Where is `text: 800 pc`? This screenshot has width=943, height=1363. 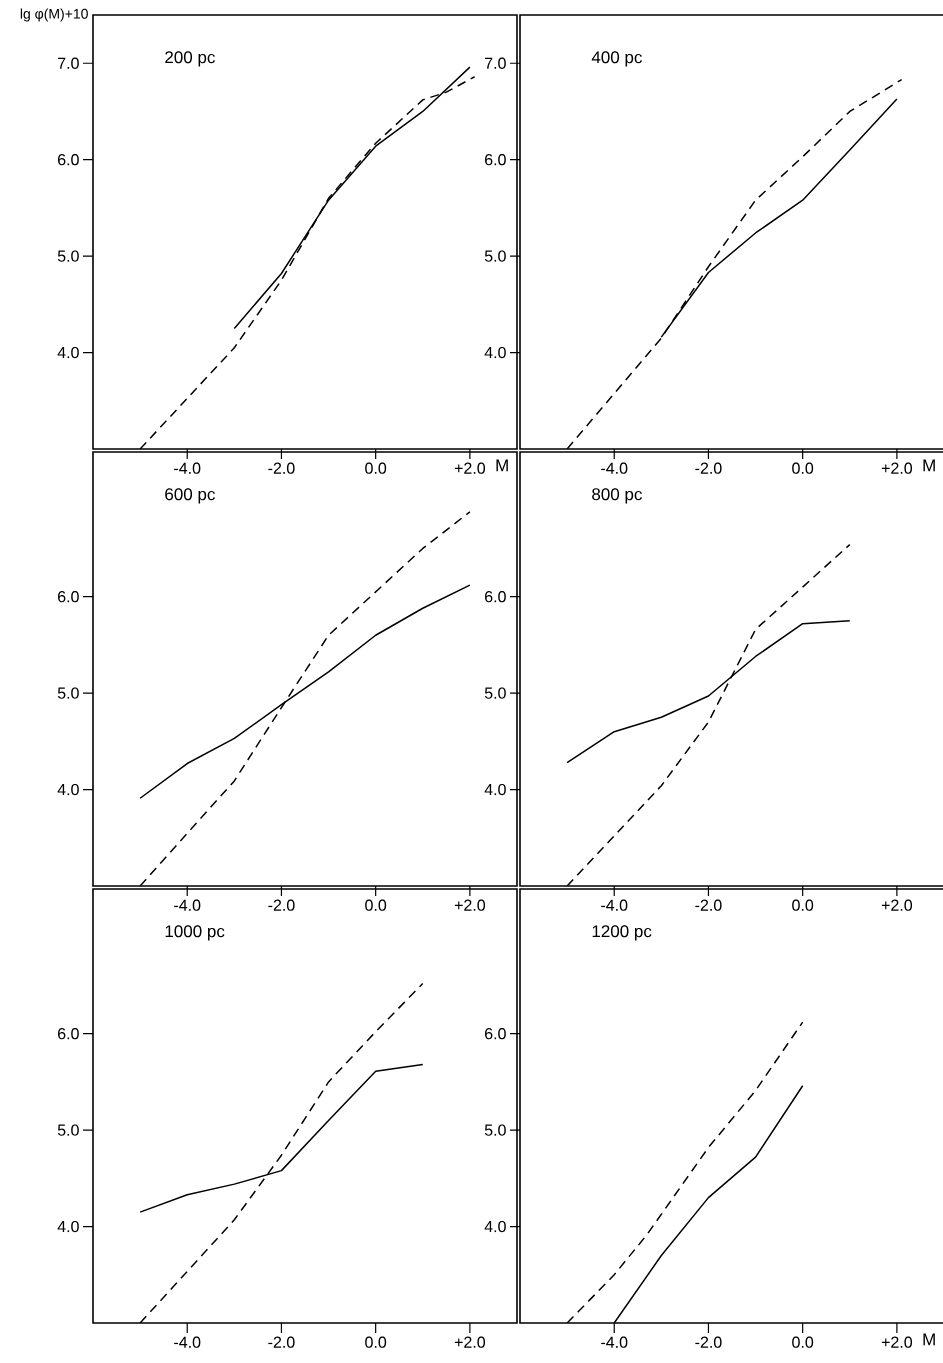
text: 800 pc is located at coordinates (617, 496).